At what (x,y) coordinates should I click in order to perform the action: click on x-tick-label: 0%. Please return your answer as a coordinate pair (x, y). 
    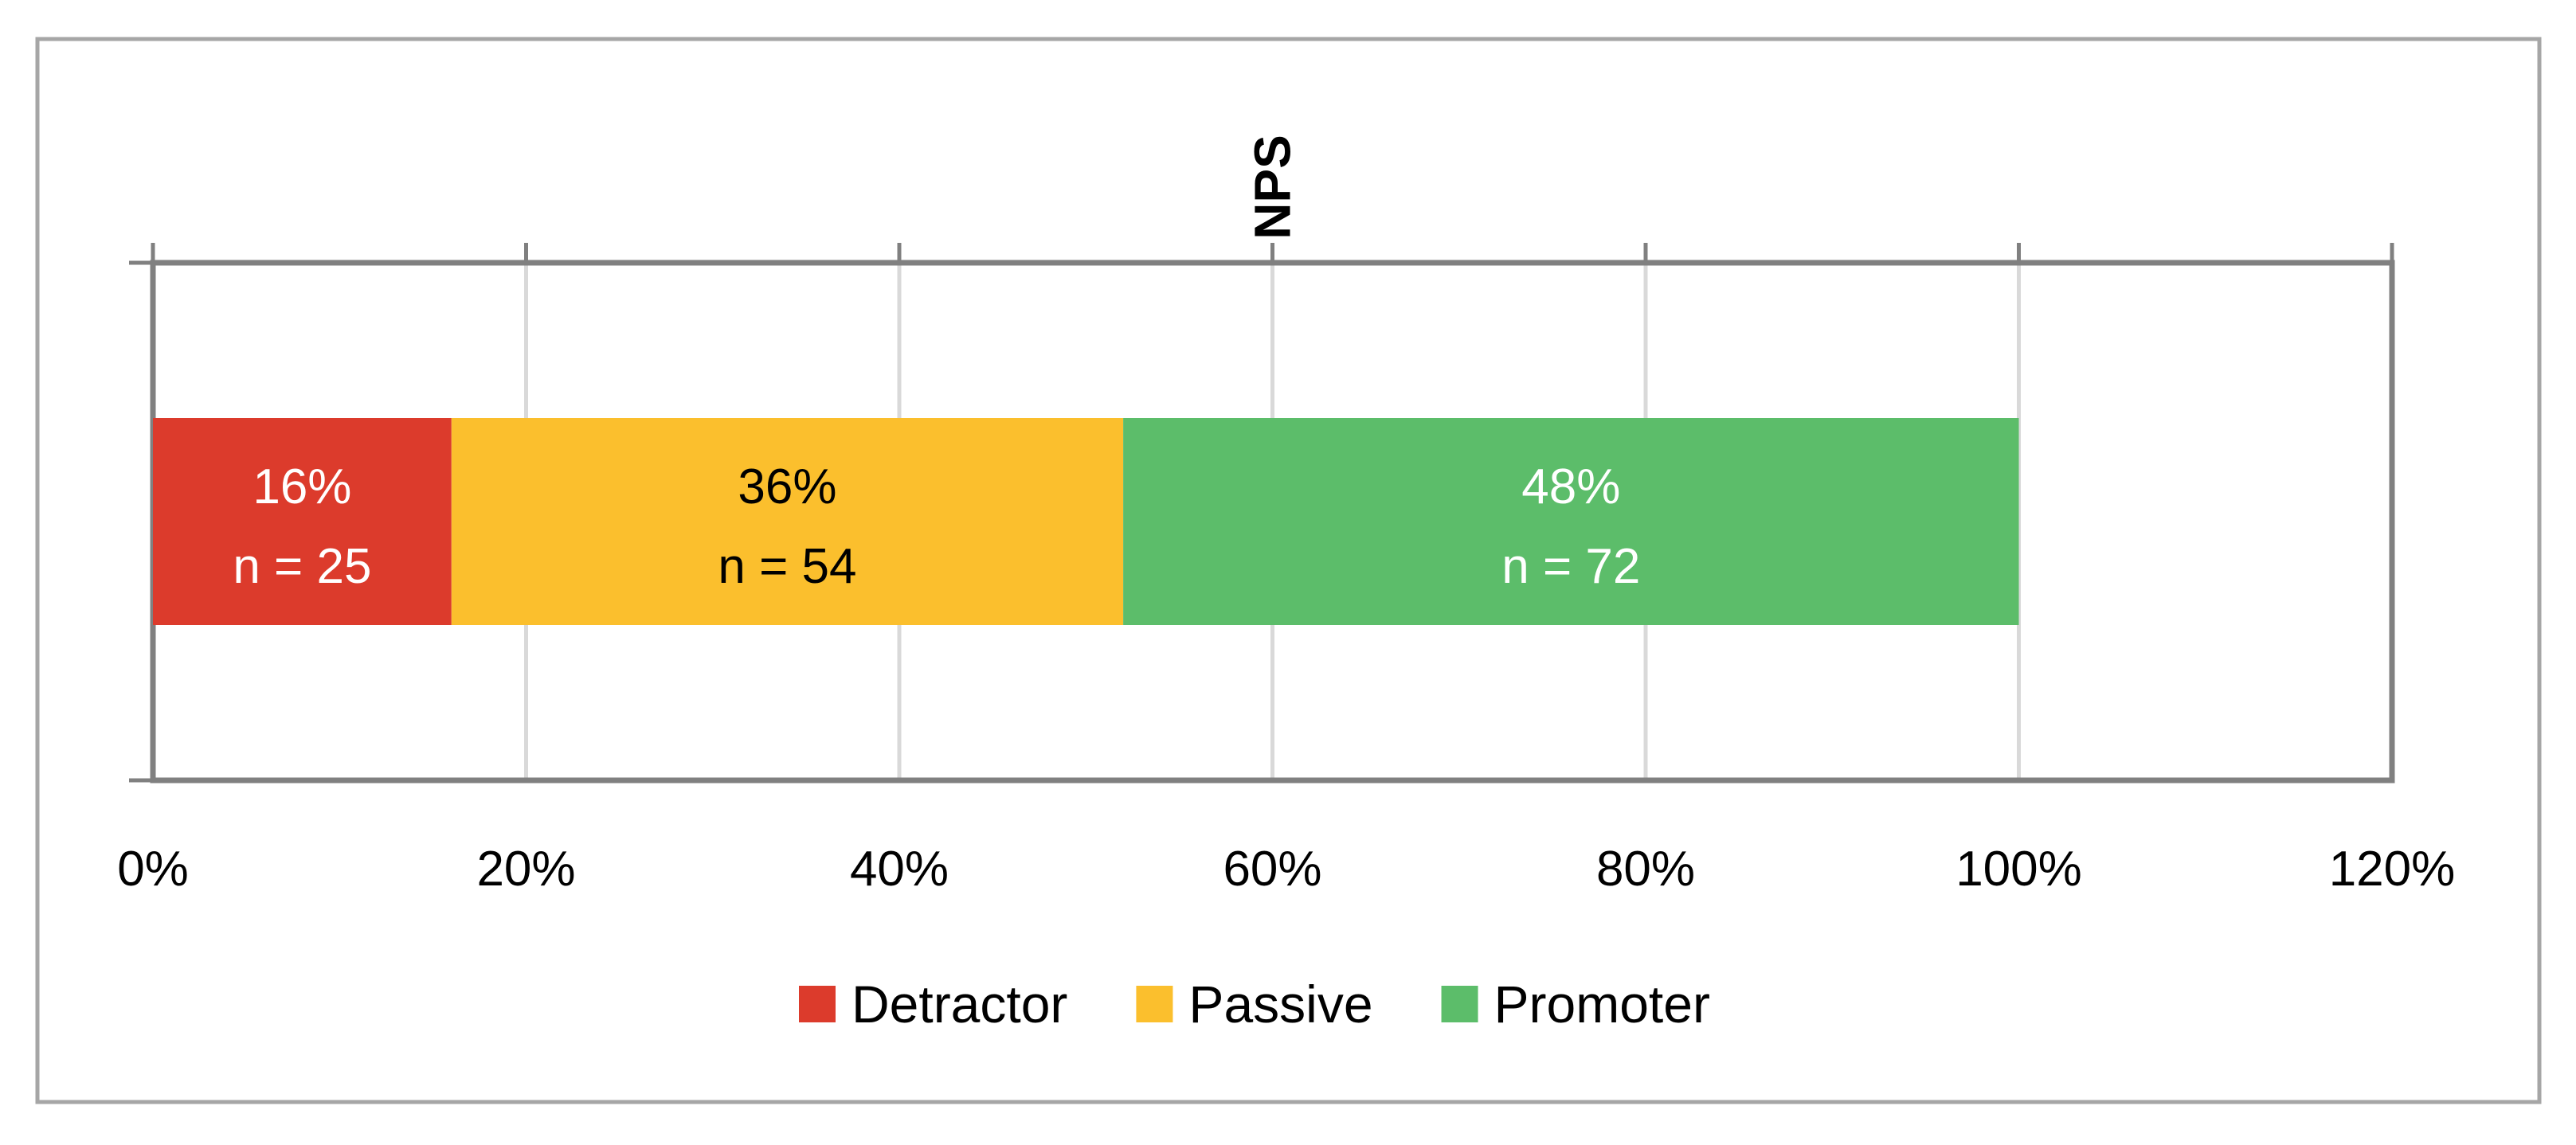
    Looking at the image, I should click on (153, 869).